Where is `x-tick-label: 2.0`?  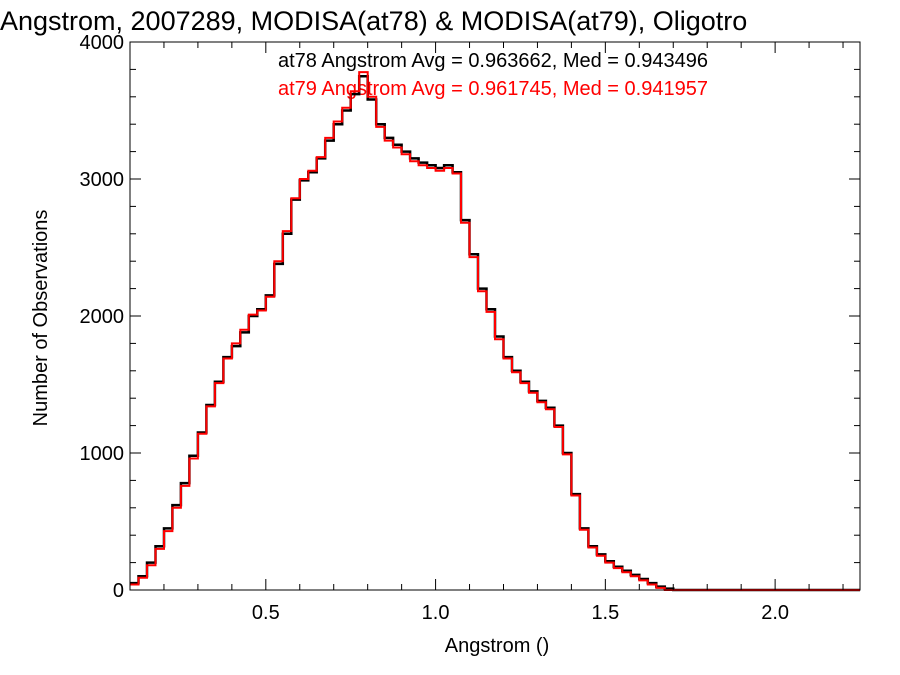
x-tick-label: 2.0 is located at coordinates (775, 613).